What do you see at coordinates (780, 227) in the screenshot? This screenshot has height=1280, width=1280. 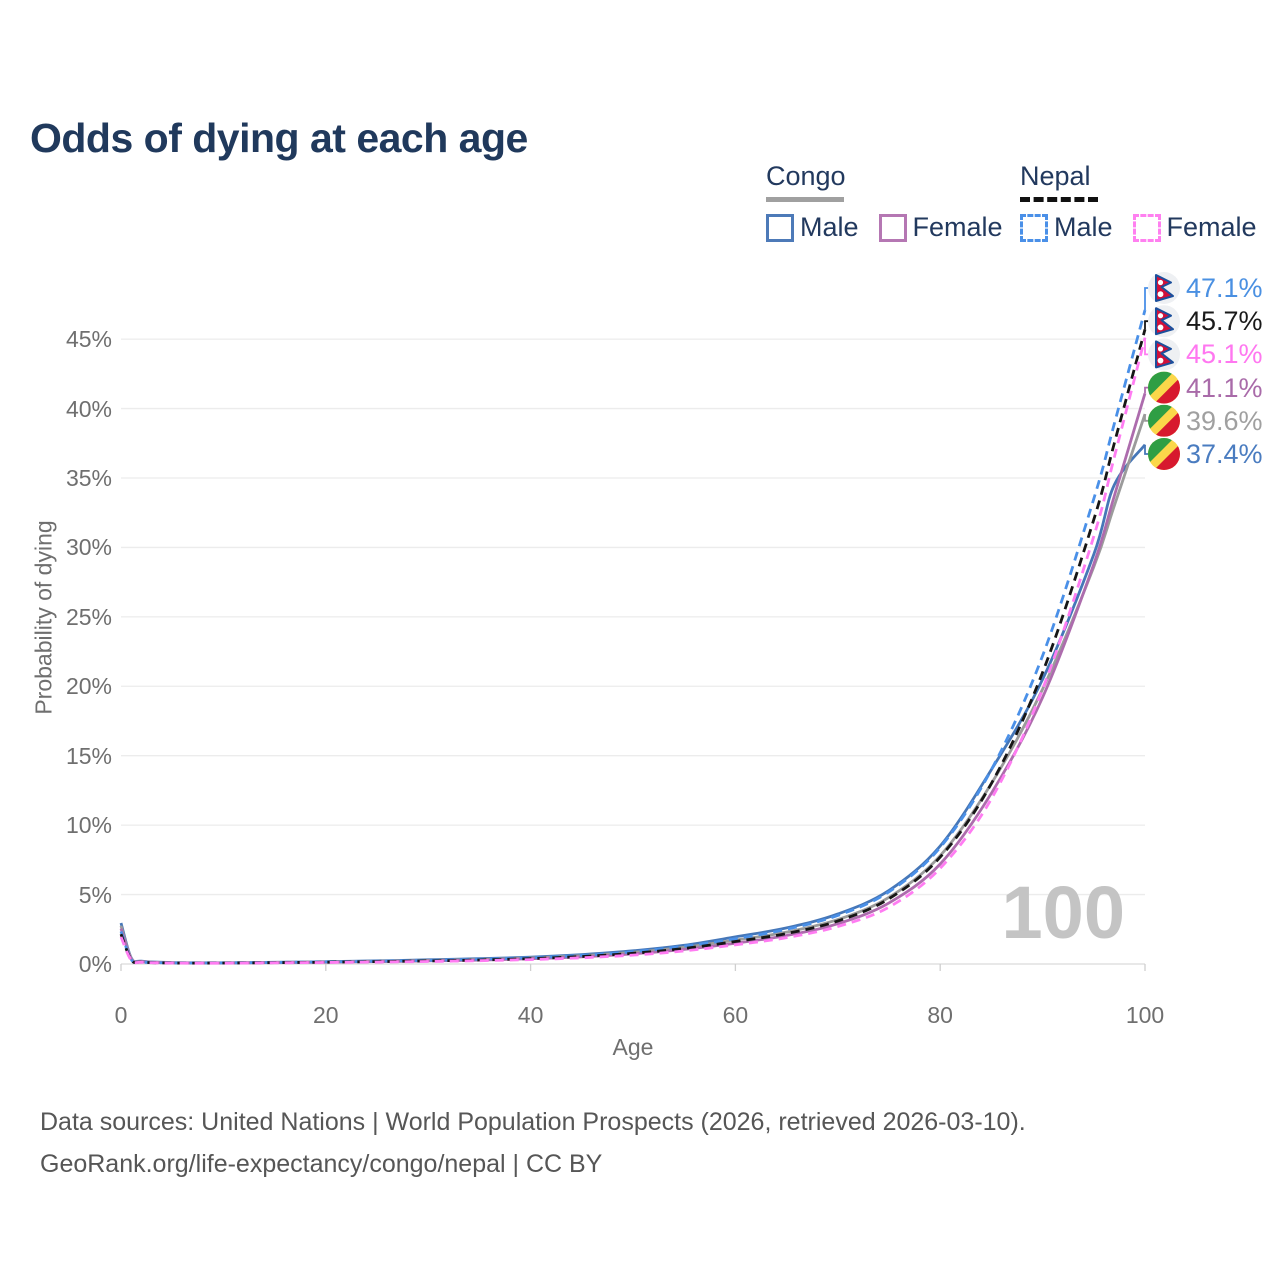 I see `congo-male-swatch` at bounding box center [780, 227].